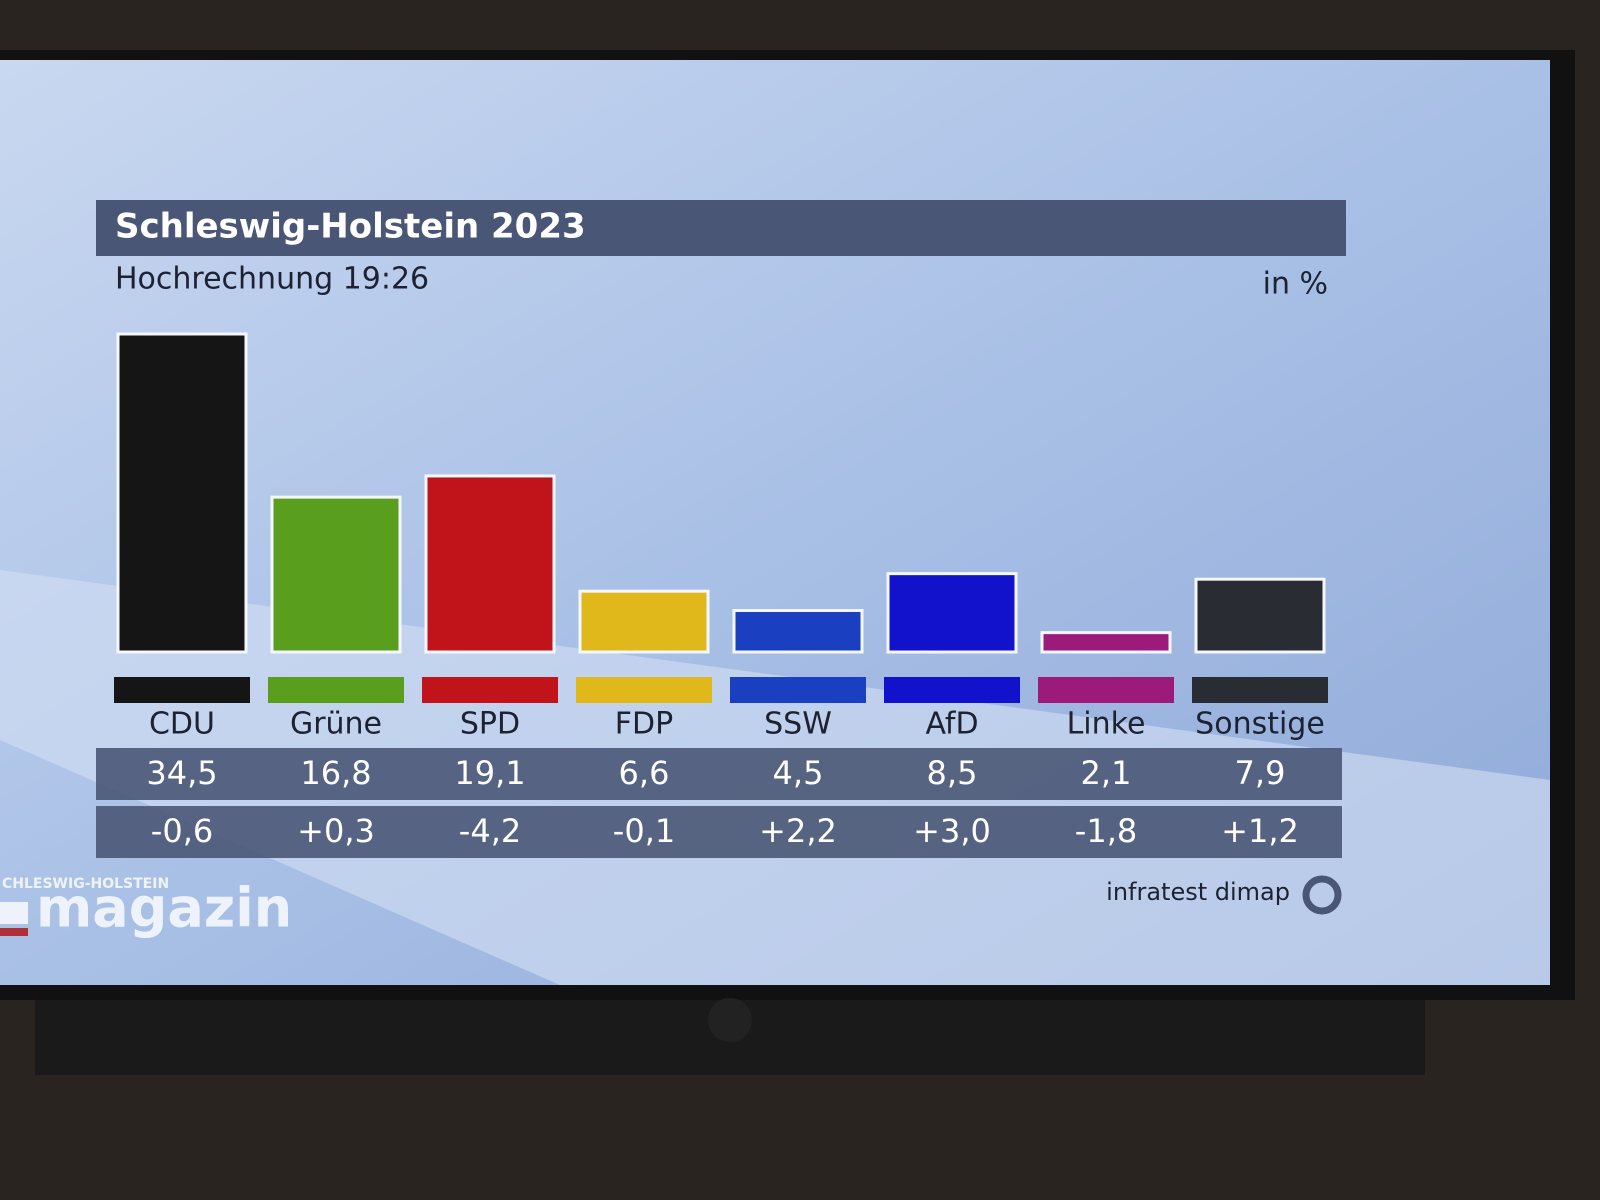 Image resolution: width=1600 pixels, height=1200 pixels. What do you see at coordinates (490, 831) in the screenshot?
I see `change-label: -4,2` at bounding box center [490, 831].